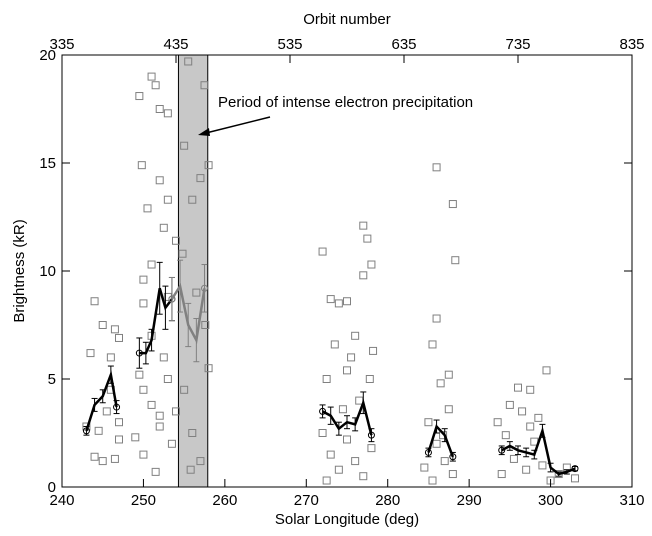 The image size is (652, 536). Describe the element at coordinates (204, 132) in the screenshot. I see `annotation-arrowhead` at that location.